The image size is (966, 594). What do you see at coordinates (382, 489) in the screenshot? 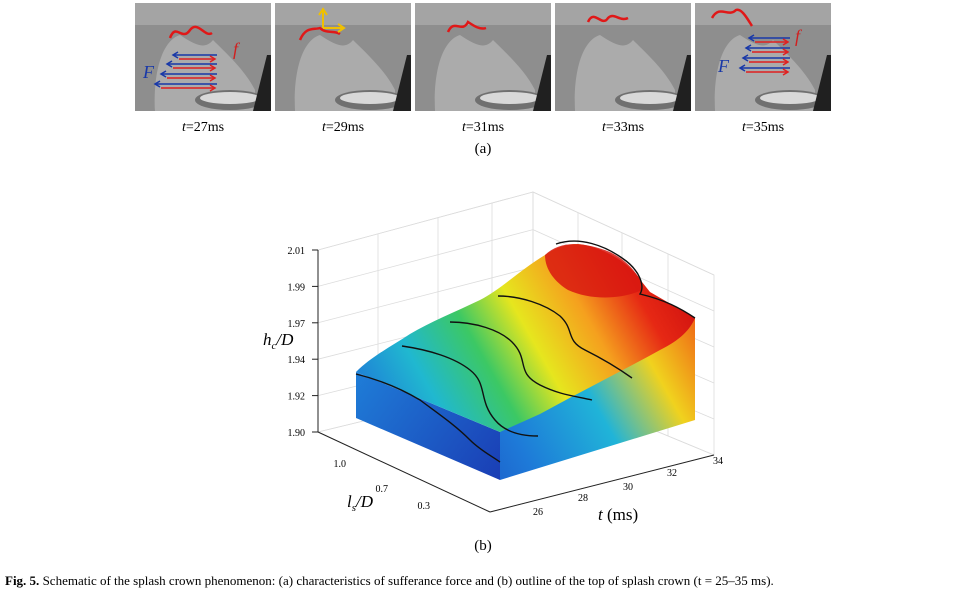
I see `y-tick-label: 0.7` at bounding box center [382, 489].